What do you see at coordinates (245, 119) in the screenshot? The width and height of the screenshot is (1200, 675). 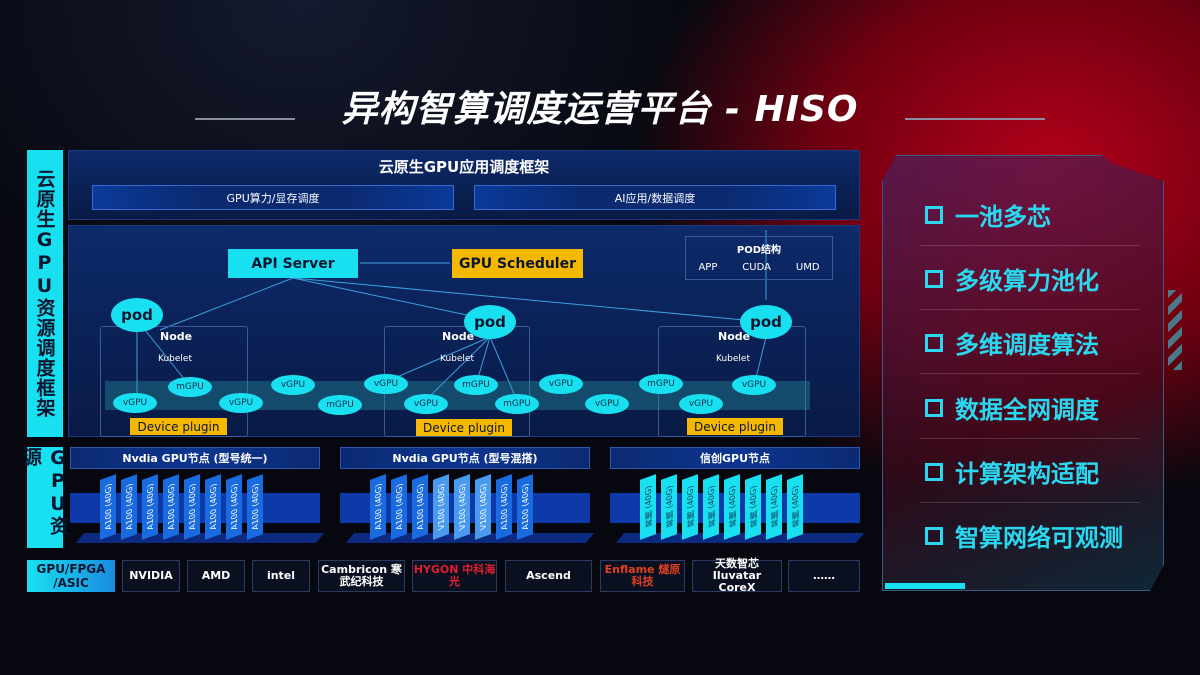 I see `title-deco-left` at bounding box center [245, 119].